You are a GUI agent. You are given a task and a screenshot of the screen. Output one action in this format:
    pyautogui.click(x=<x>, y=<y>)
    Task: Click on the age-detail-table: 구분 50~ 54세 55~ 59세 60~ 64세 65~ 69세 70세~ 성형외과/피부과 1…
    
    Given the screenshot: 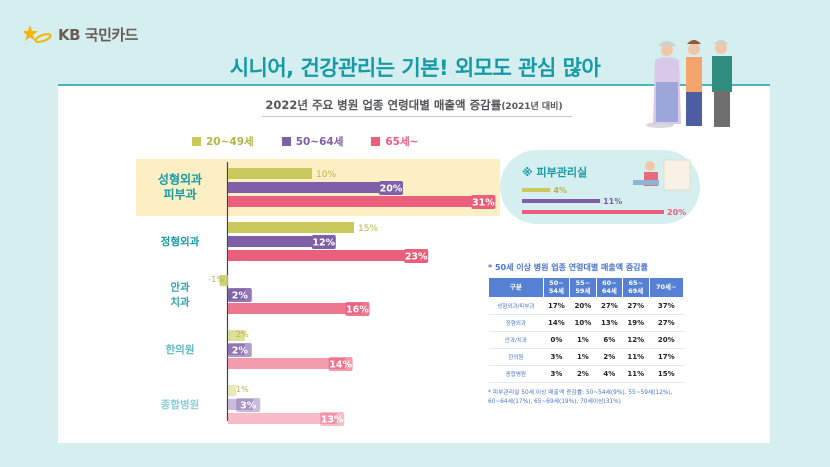 What is the action you would take?
    pyautogui.click(x=586, y=330)
    